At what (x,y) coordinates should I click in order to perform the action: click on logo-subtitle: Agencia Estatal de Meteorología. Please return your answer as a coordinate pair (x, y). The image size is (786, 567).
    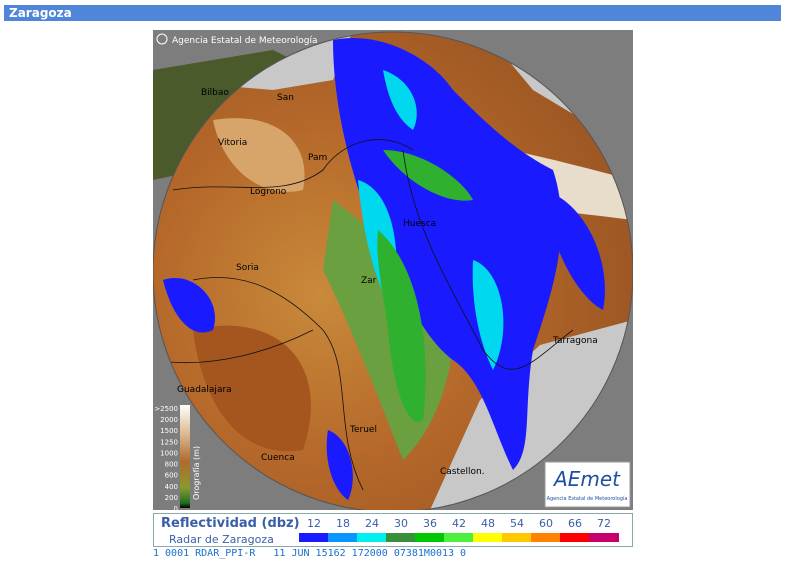
    Looking at the image, I should click on (587, 498).